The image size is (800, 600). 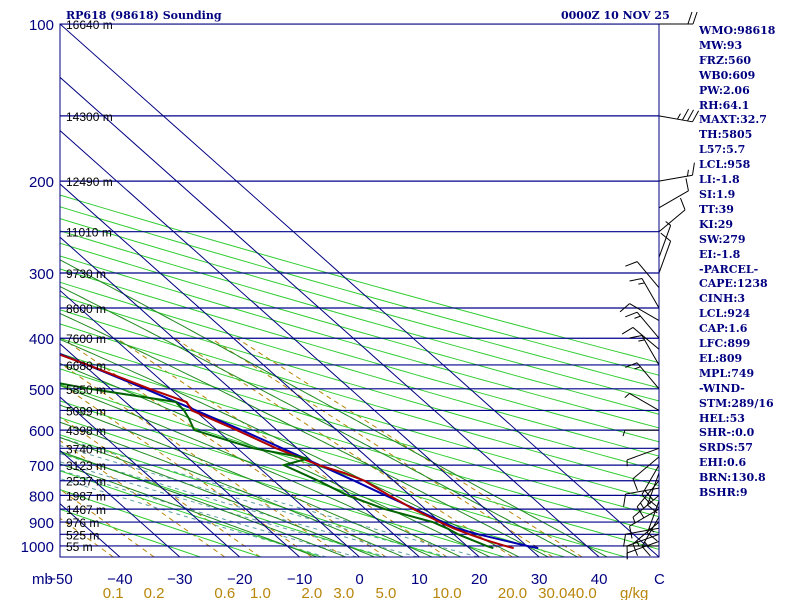 I want to click on index-entry: MAXT:32.7, so click(x=733, y=120).